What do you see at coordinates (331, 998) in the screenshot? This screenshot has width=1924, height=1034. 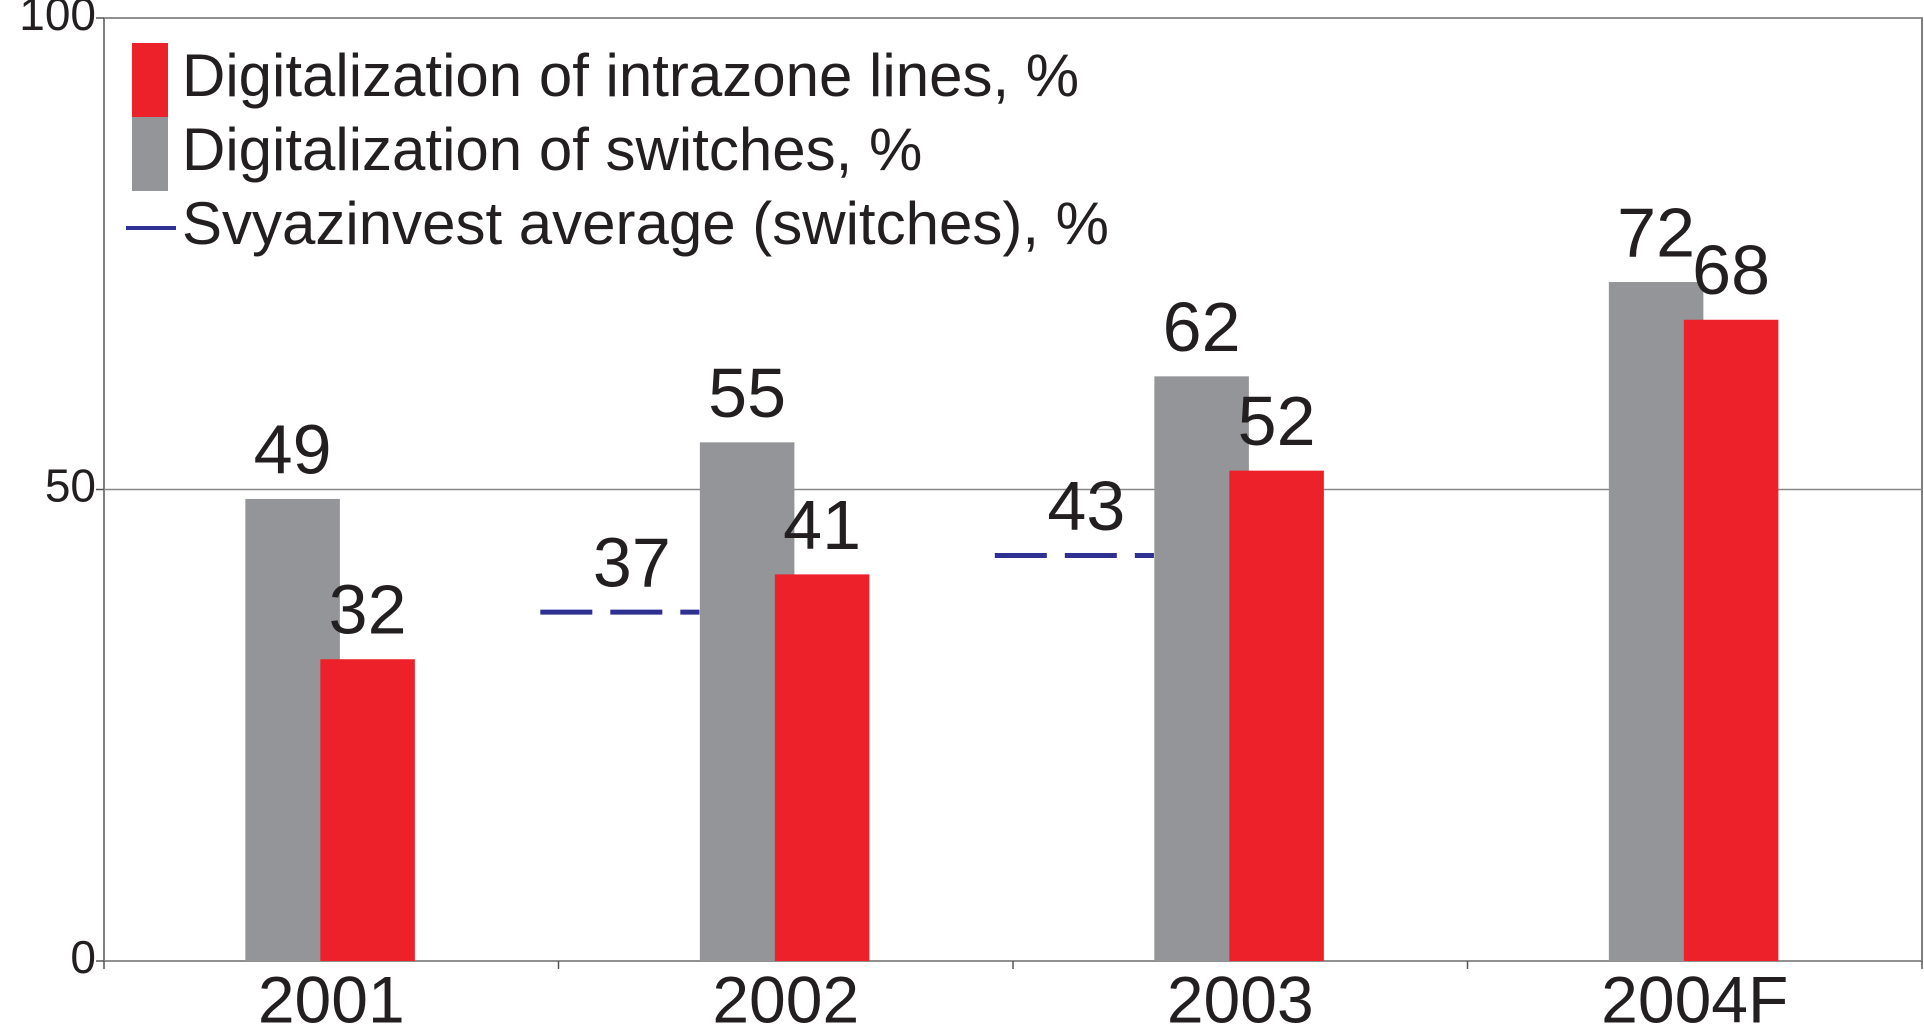 I see `x-tick-label: 2001` at bounding box center [331, 998].